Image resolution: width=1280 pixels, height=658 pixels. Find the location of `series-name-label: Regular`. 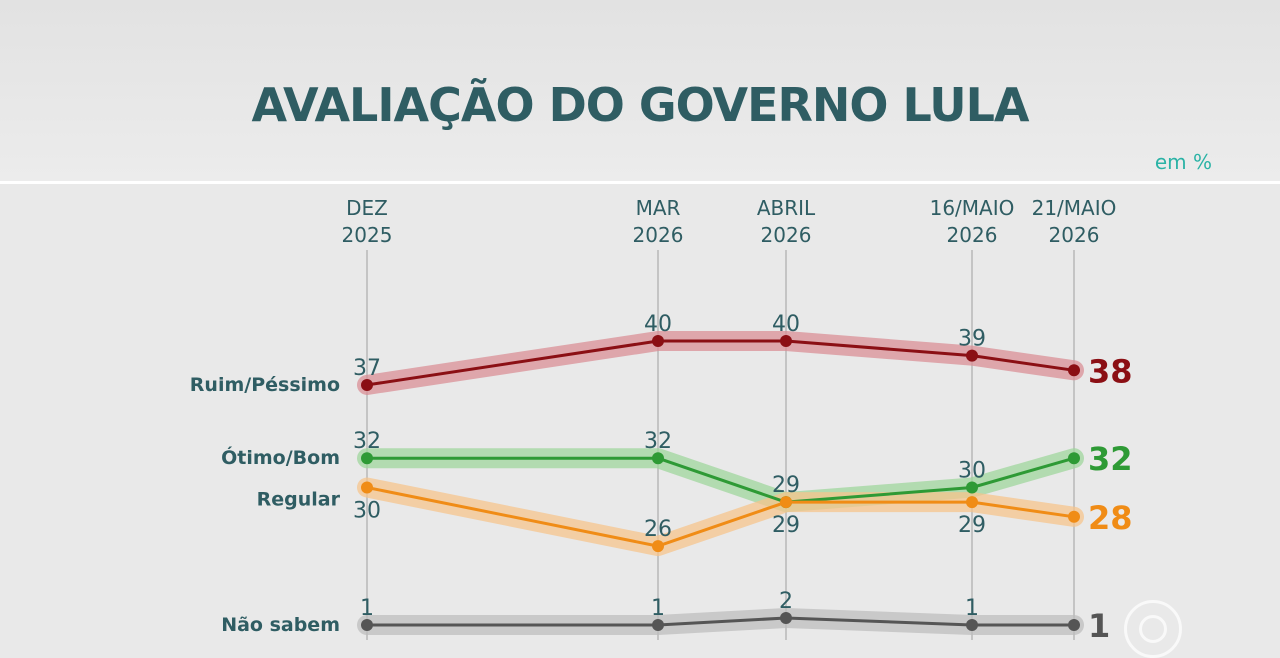

series-name-label: Regular is located at coordinates (299, 500).